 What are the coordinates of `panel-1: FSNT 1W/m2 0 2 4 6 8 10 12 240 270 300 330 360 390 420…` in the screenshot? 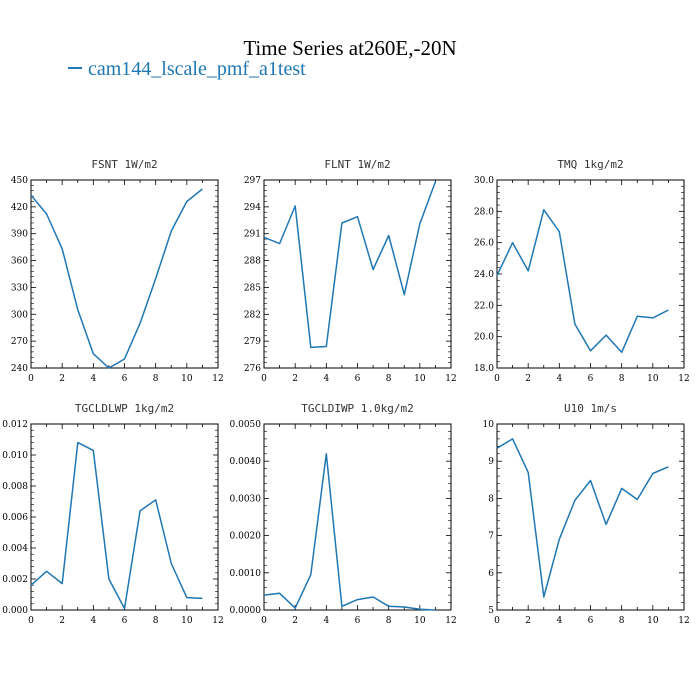 It's located at (117, 271).